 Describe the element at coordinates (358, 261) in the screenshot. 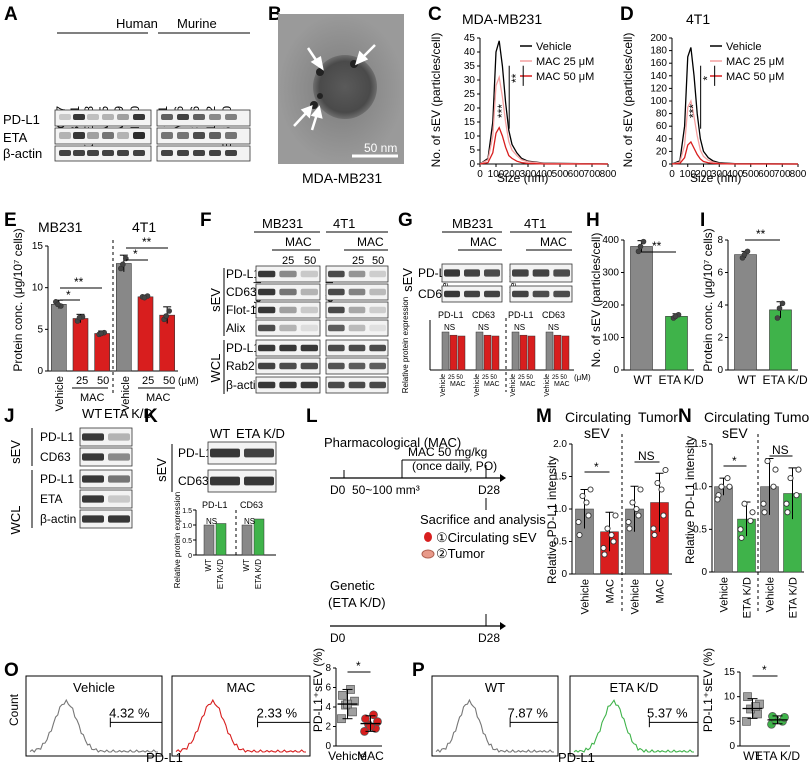

I see `dose-label: 25` at that location.